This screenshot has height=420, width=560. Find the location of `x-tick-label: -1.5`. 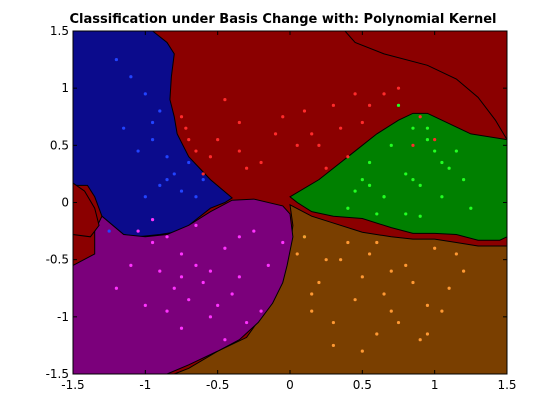

x-tick-label: -1.5 is located at coordinates (72, 385).